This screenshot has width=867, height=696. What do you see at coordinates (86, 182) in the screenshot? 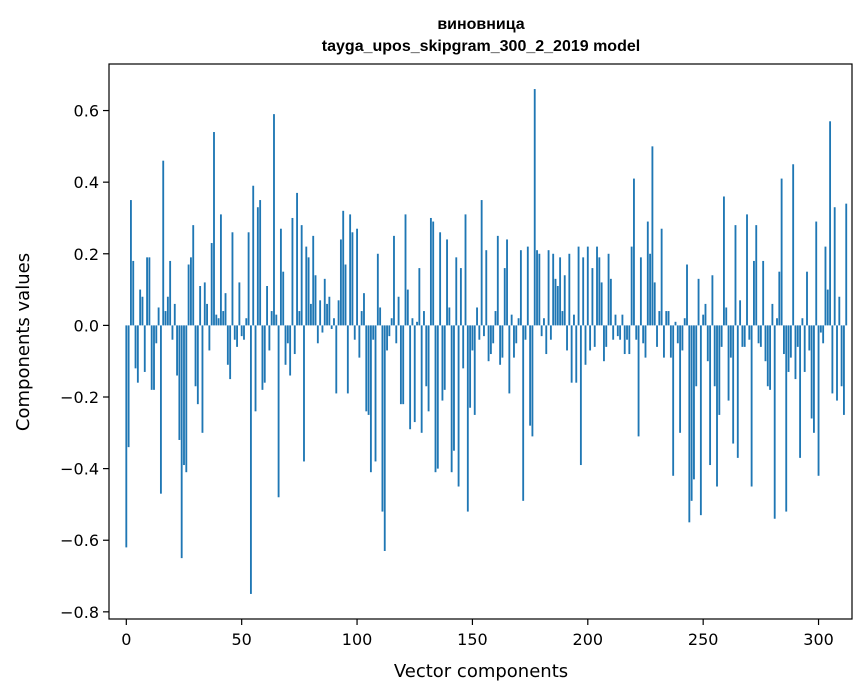
I see `y-tick-label: 0.4` at bounding box center [86, 182].